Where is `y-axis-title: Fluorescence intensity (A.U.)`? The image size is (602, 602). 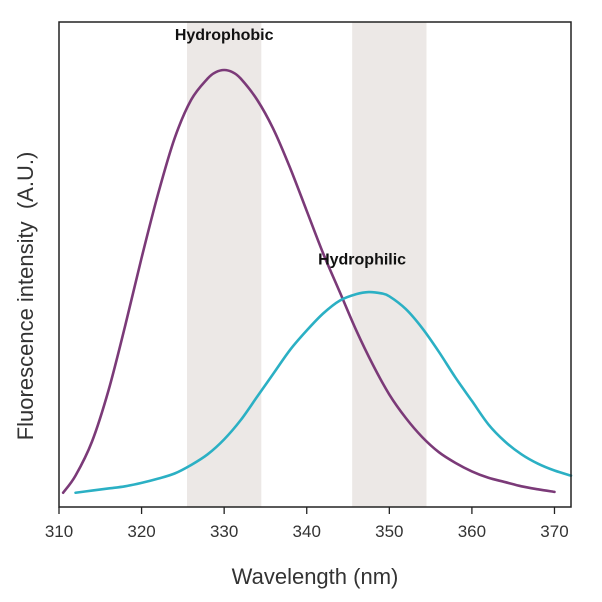 y-axis-title: Fluorescence intensity (A.U.) is located at coordinates (25, 296).